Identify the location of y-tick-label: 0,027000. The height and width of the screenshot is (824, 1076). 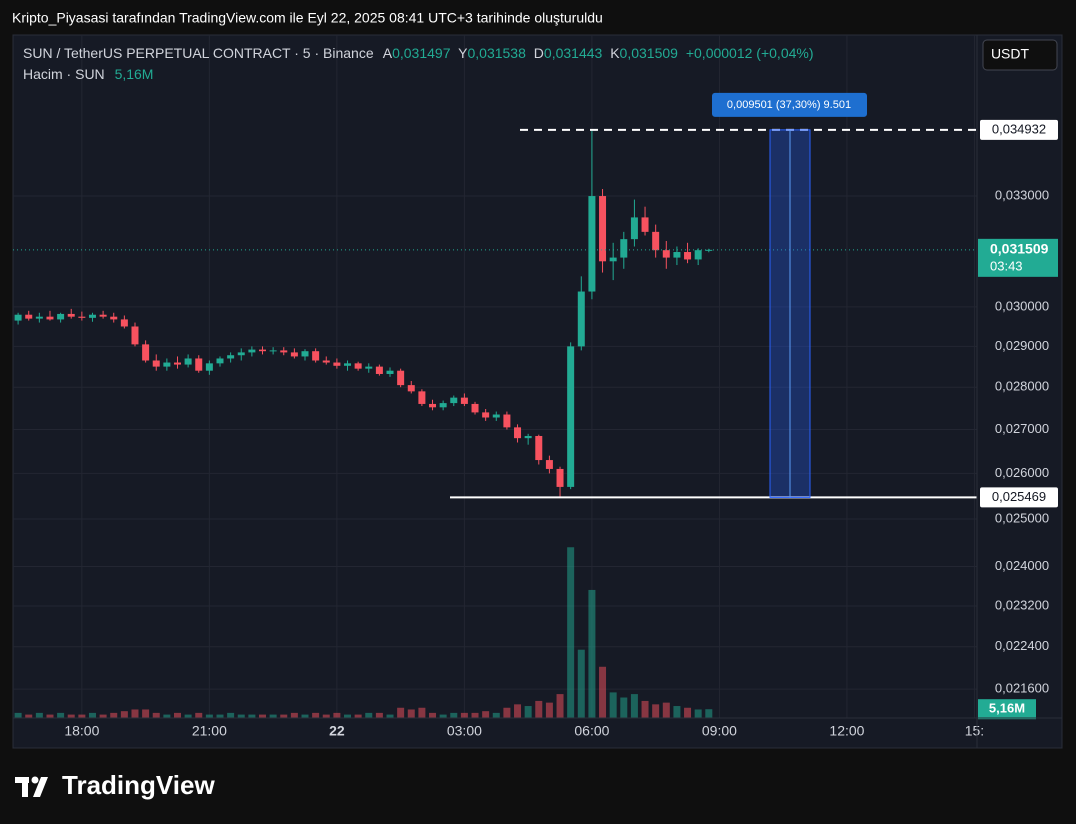
(1022, 428).